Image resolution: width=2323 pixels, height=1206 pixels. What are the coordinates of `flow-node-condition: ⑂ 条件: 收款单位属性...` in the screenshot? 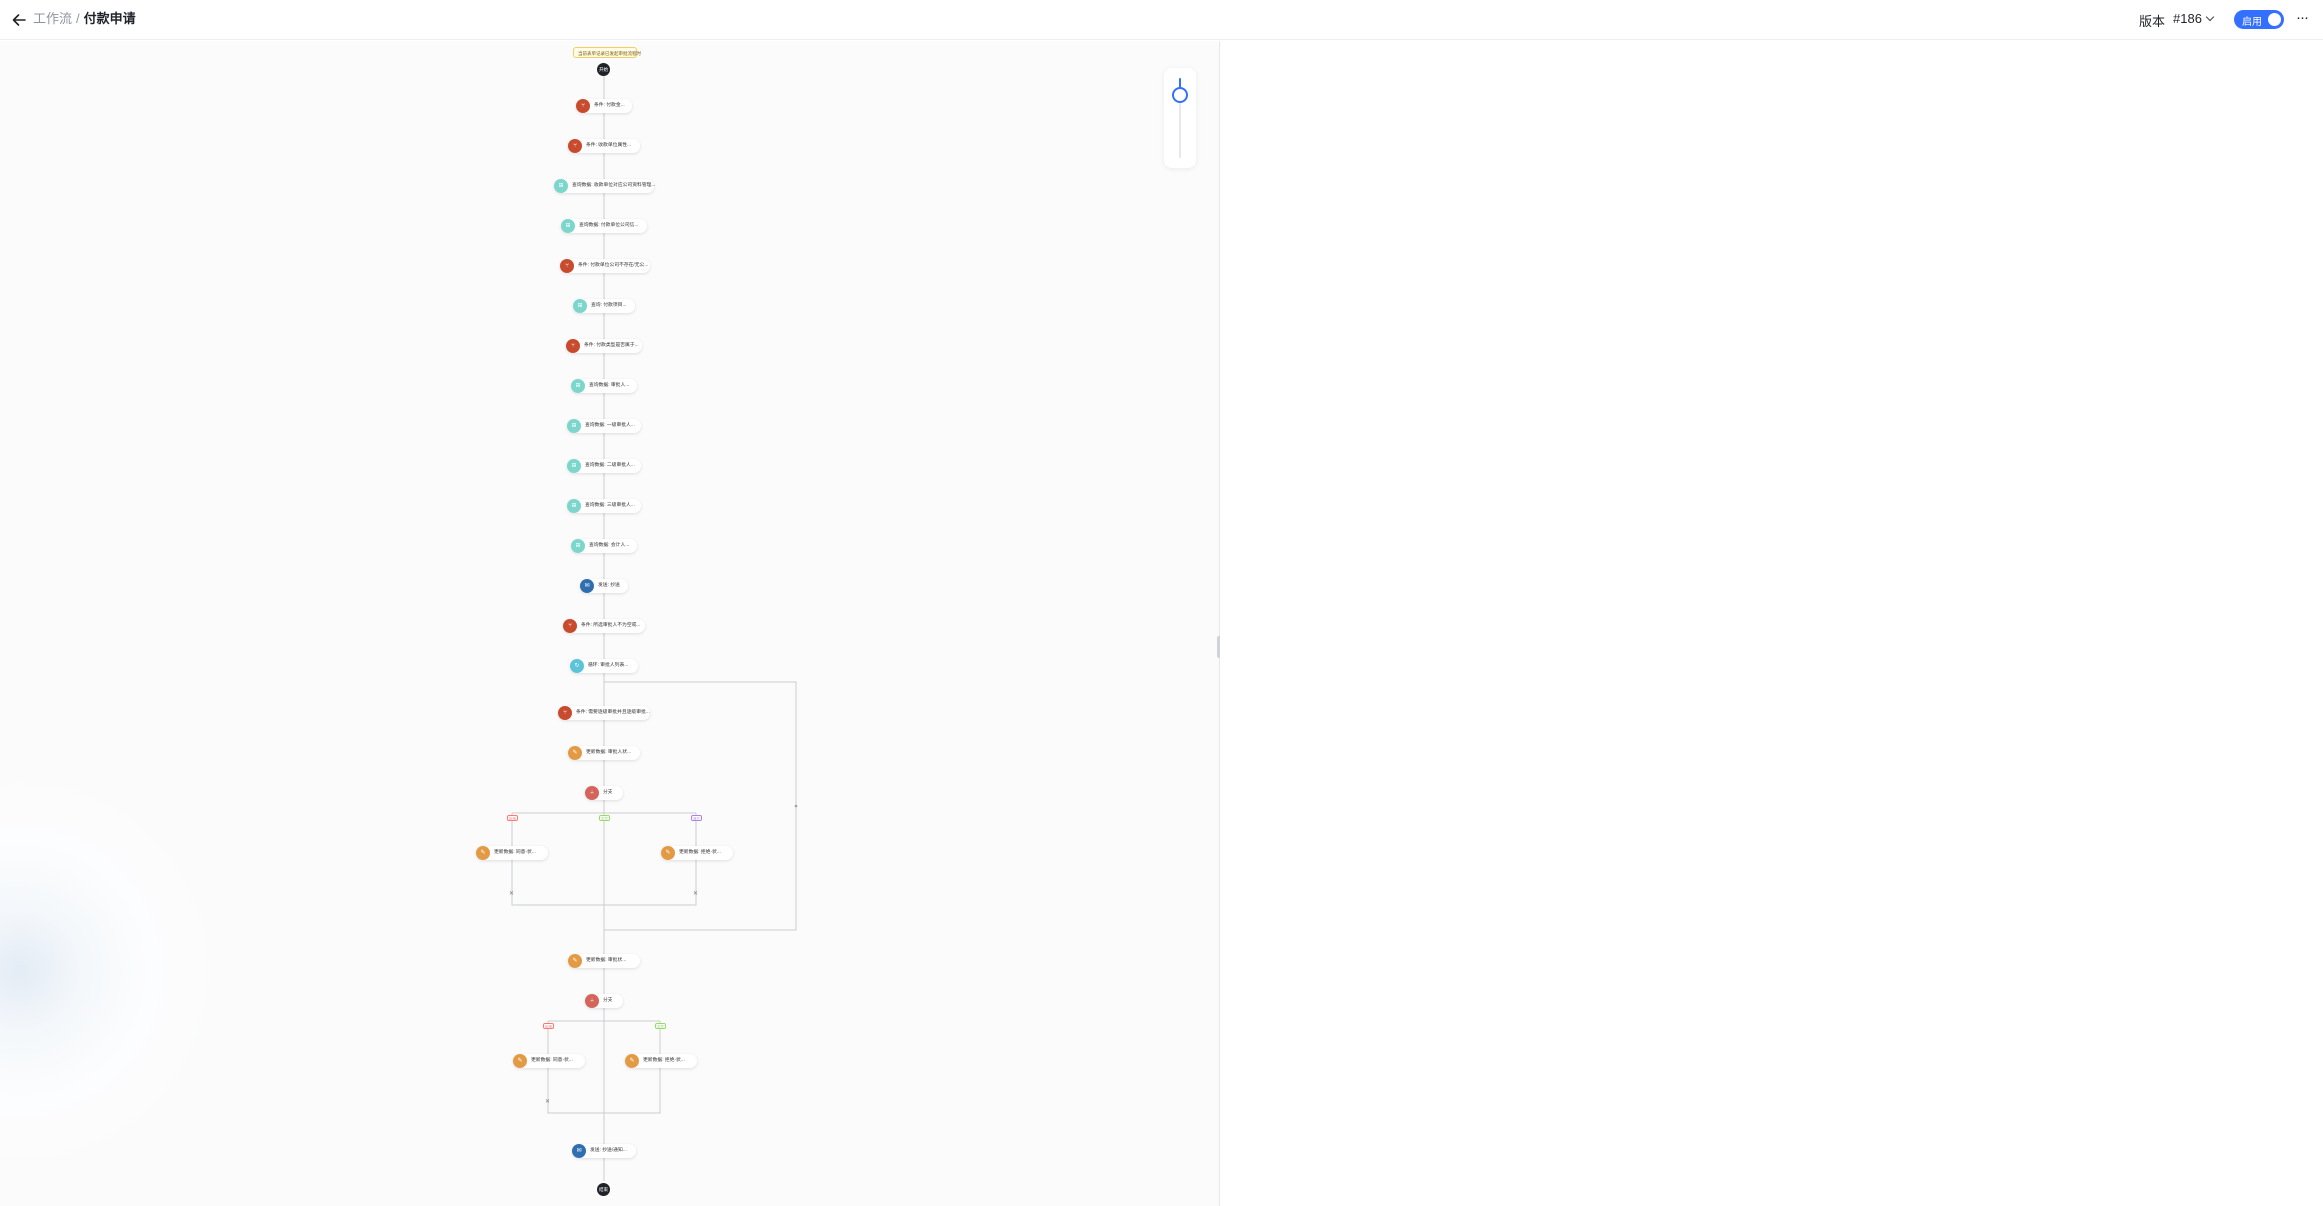 It's located at (604, 146).